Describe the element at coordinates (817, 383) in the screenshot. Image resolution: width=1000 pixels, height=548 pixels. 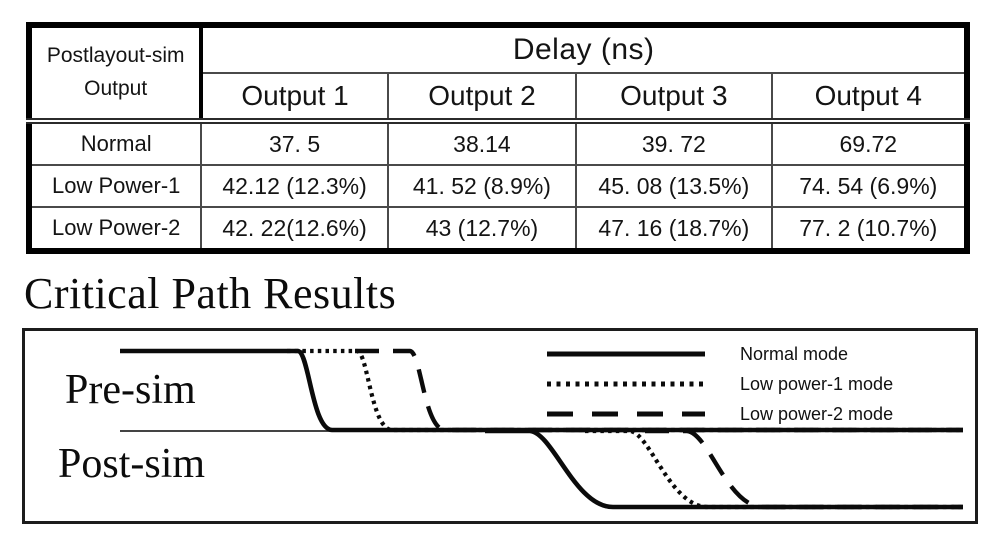
I see `legend-label-low-power-1: Low power-1 mode` at that location.